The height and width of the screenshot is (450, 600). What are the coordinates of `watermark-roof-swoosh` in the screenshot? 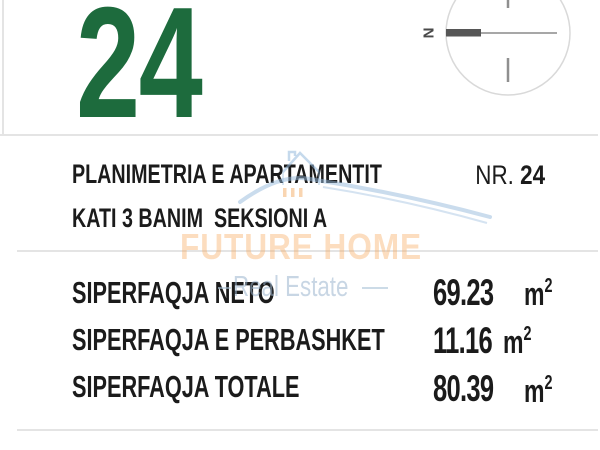 It's located at (365, 197).